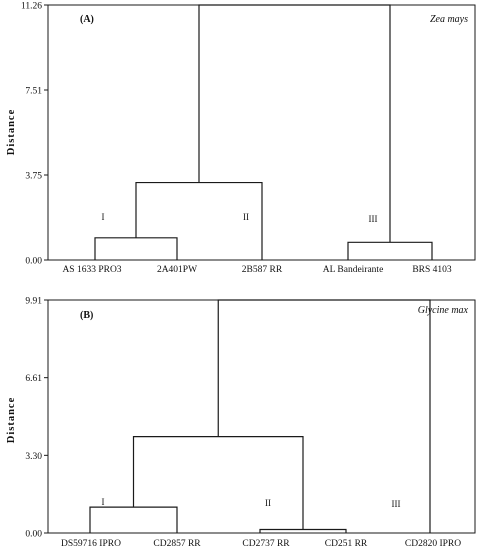 The width and height of the screenshot is (481, 550). Describe the element at coordinates (33, 302) in the screenshot. I see `panel-b-y-tick-label: 9.91` at that location.